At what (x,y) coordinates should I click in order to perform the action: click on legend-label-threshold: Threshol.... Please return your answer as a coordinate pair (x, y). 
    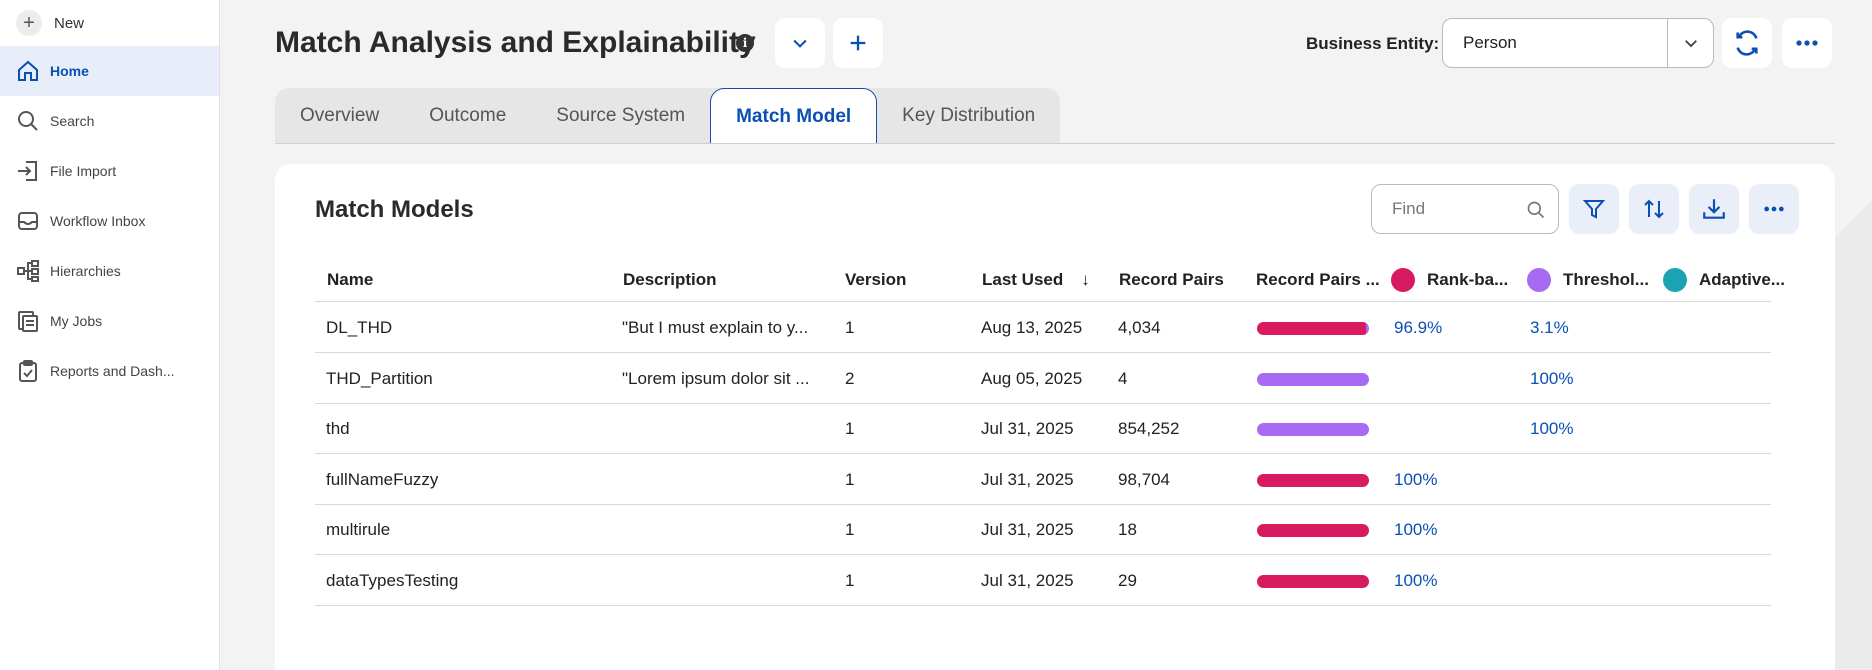
    Looking at the image, I should click on (1606, 279).